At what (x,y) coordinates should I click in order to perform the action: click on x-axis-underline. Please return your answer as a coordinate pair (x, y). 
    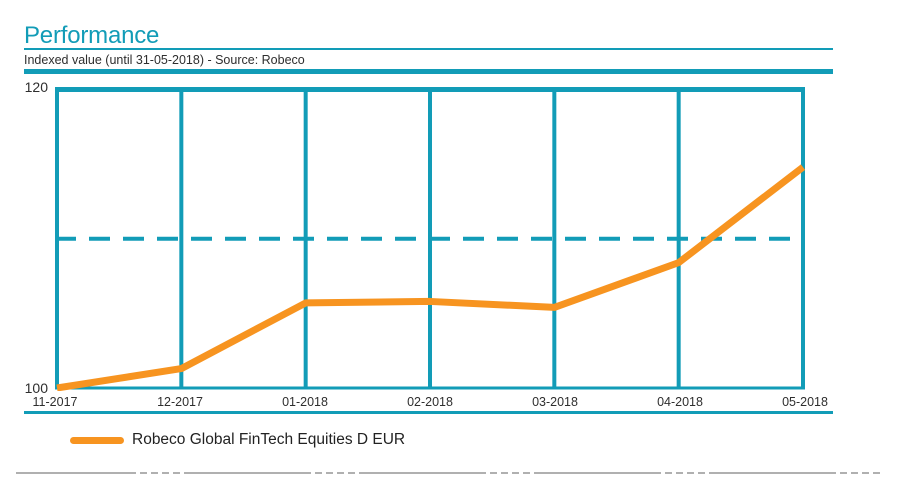
    Looking at the image, I should click on (428, 412).